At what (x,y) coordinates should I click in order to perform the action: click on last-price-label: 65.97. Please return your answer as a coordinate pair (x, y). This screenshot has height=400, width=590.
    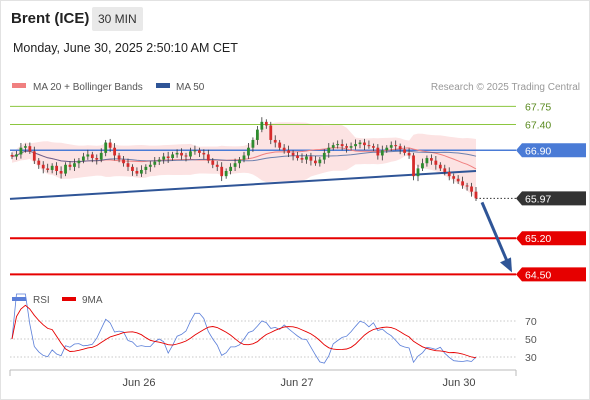
    Looking at the image, I should click on (538, 199).